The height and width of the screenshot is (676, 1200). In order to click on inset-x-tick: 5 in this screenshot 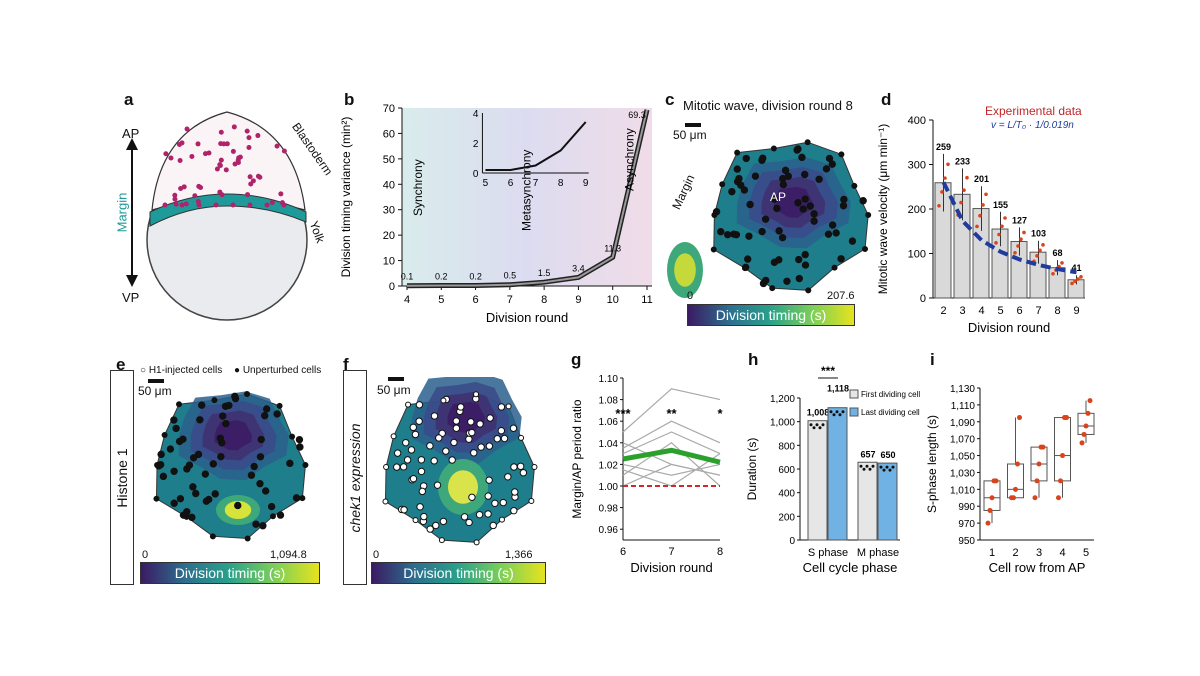, I will do `click(486, 183)`.